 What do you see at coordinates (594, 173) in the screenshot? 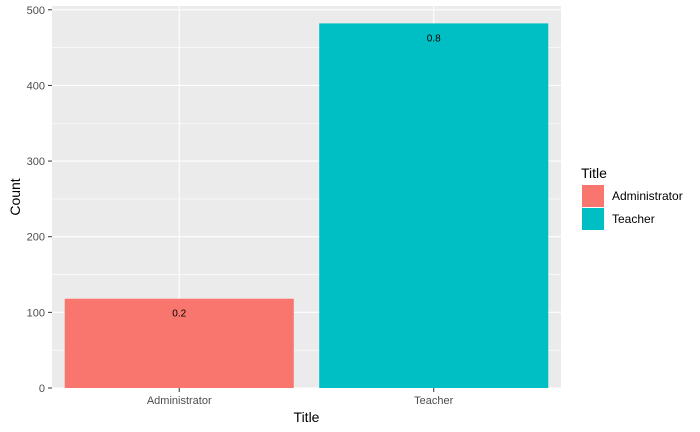
I see `legend-title: Title` at bounding box center [594, 173].